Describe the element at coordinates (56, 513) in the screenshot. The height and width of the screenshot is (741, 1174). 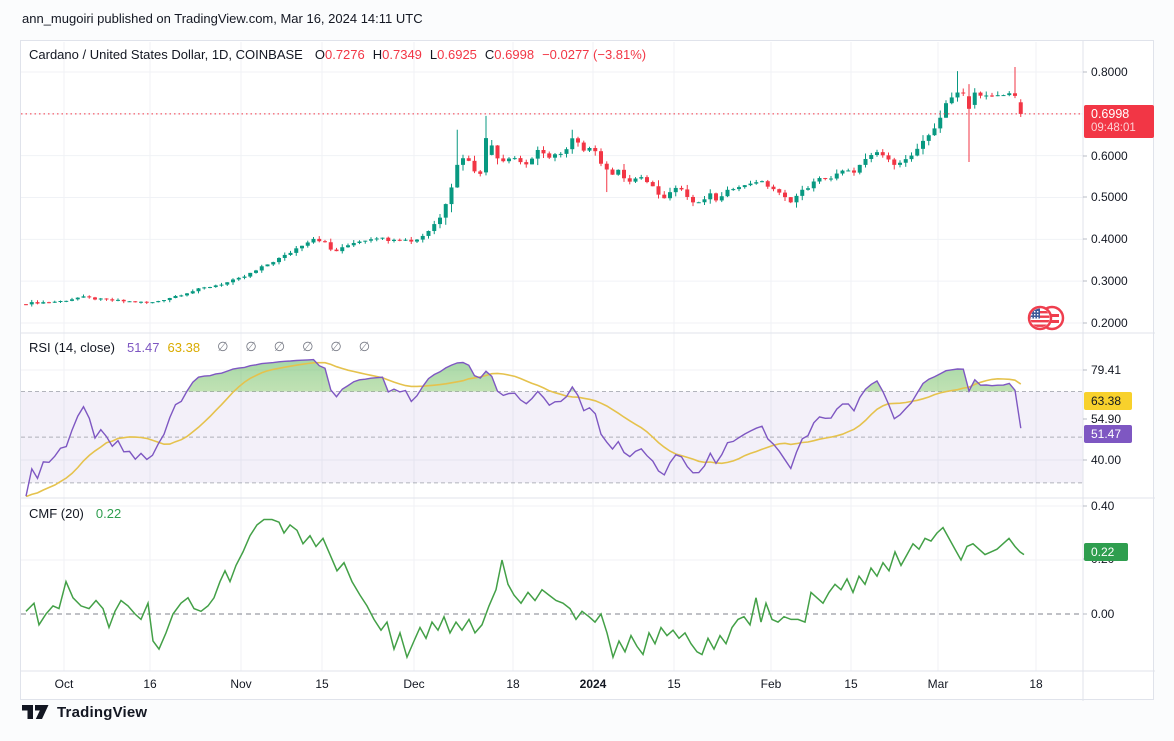
I see `cmf-title: CMF (20)` at that location.